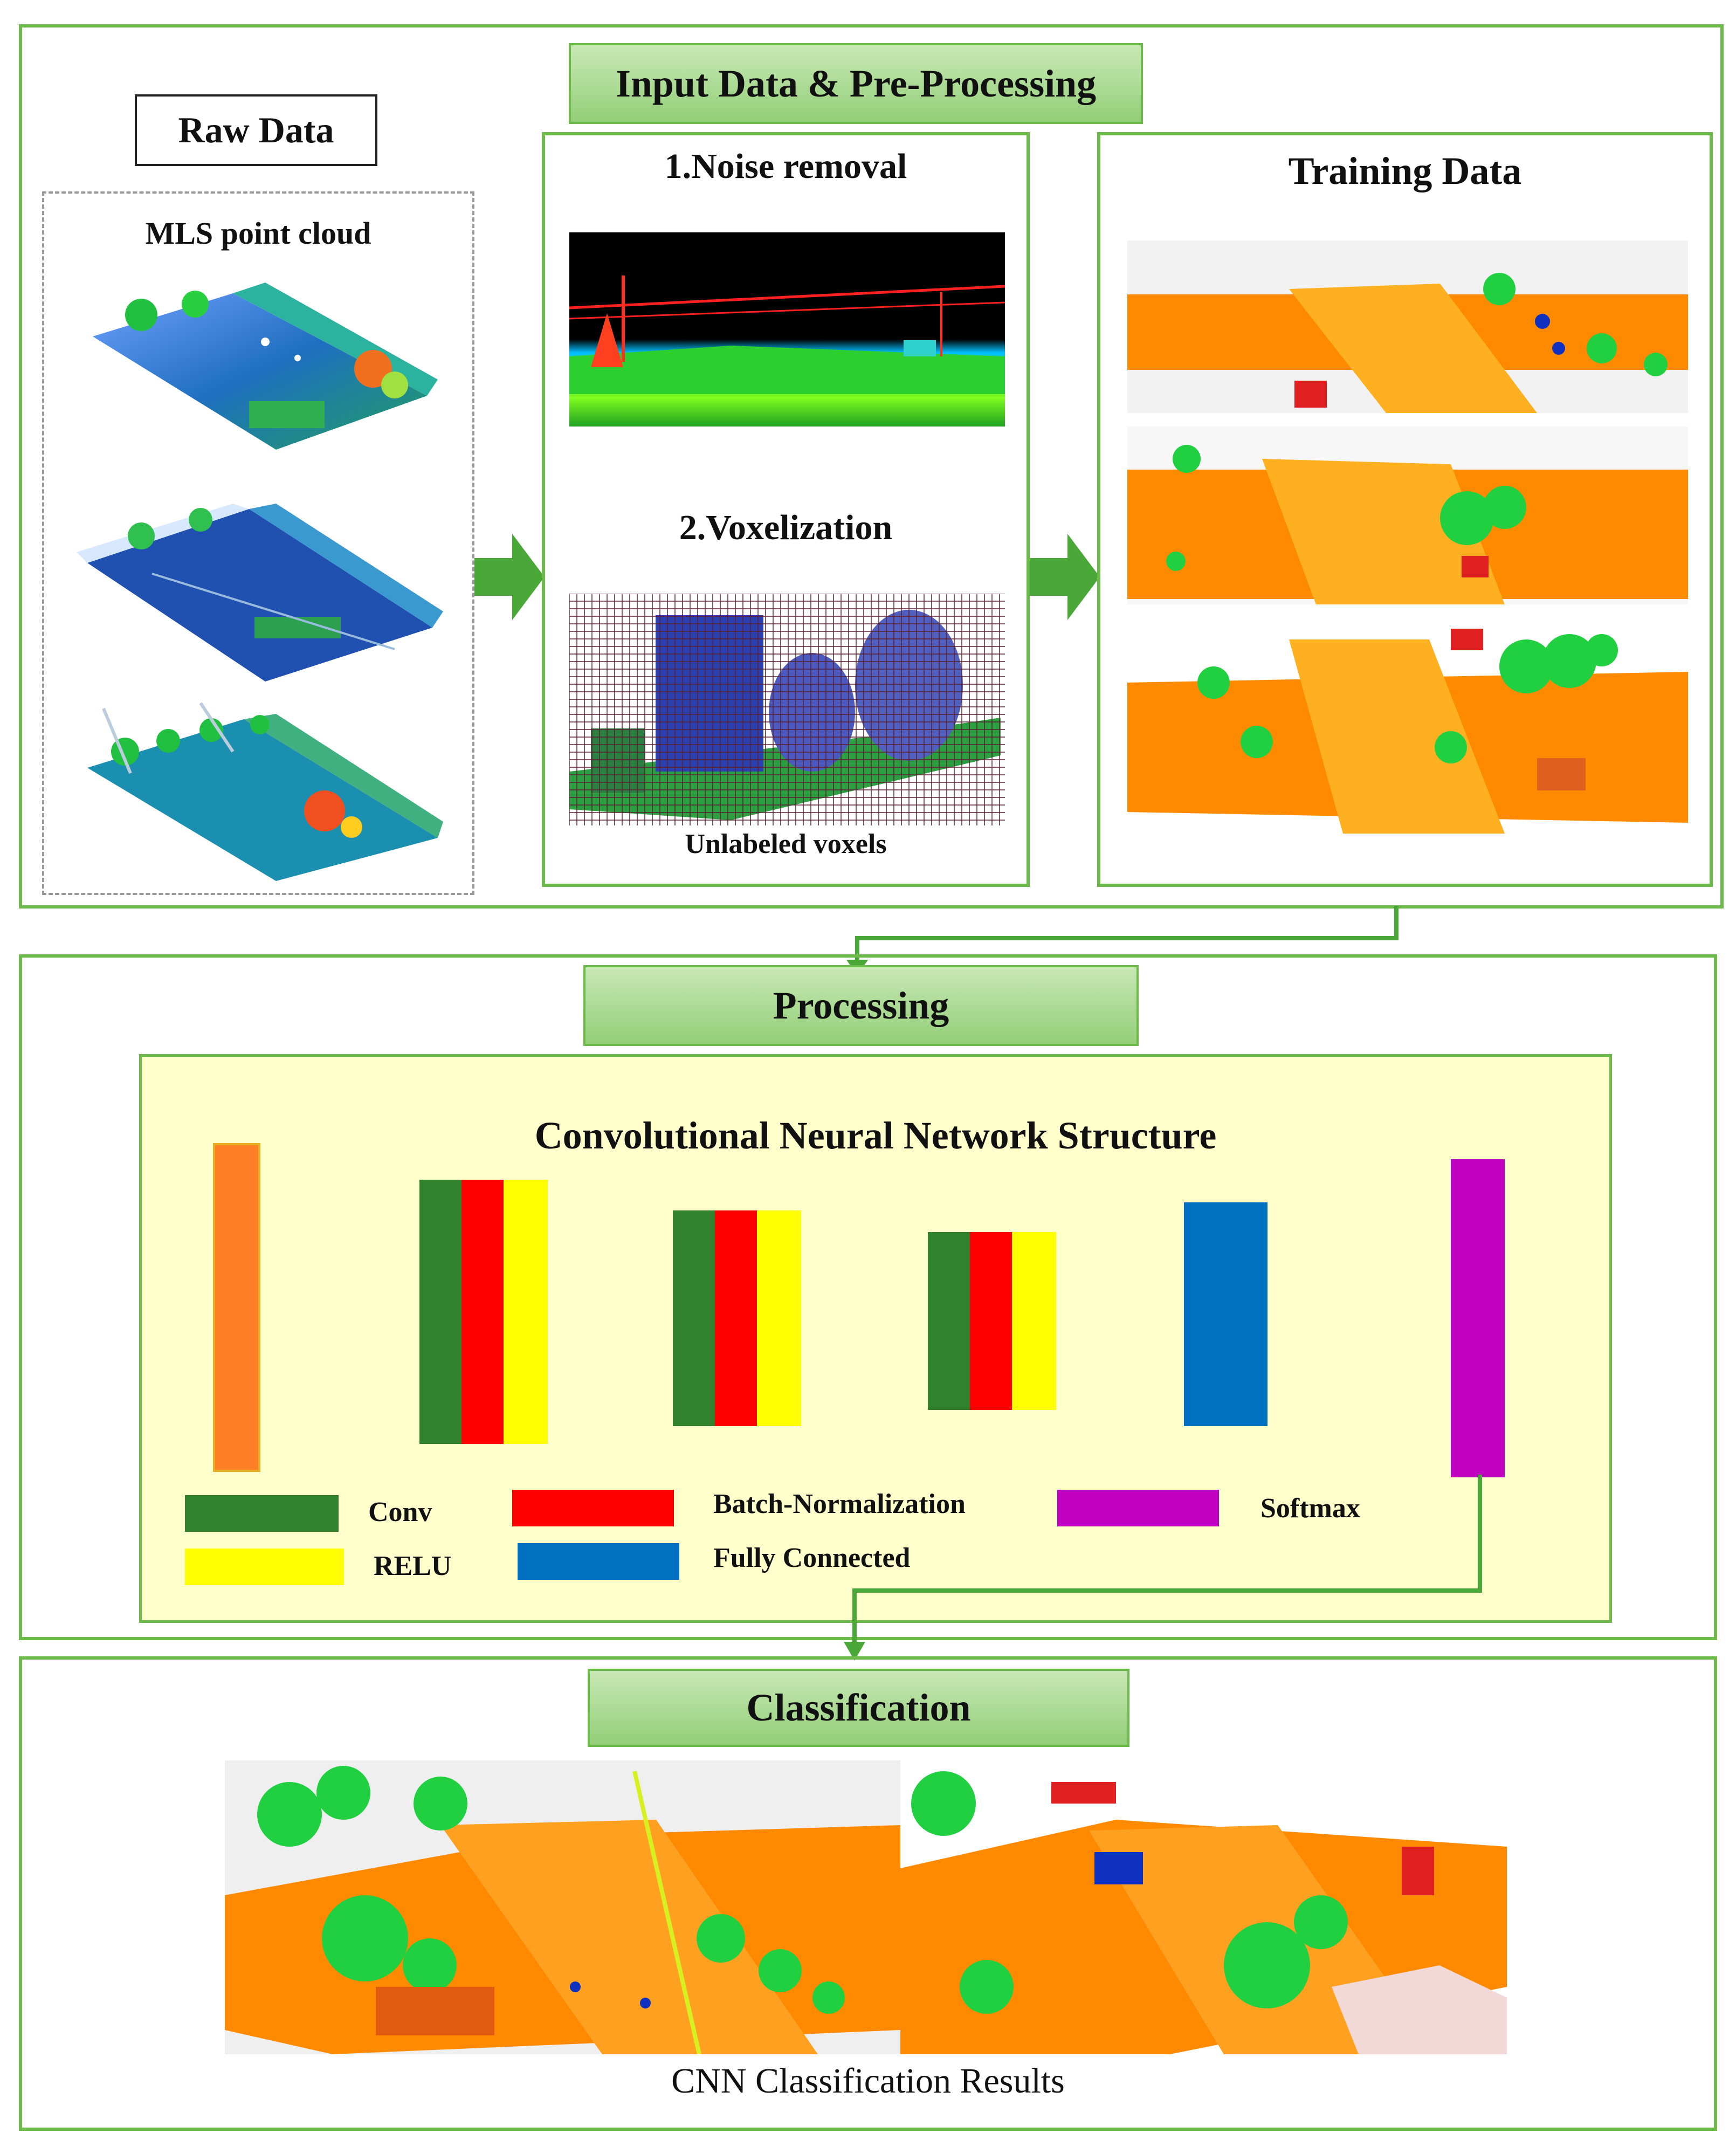 Image resolution: width=1736 pixels, height=2147 pixels. What do you see at coordinates (1310, 1508) in the screenshot?
I see `legend-softmax-label: Softmax` at bounding box center [1310, 1508].